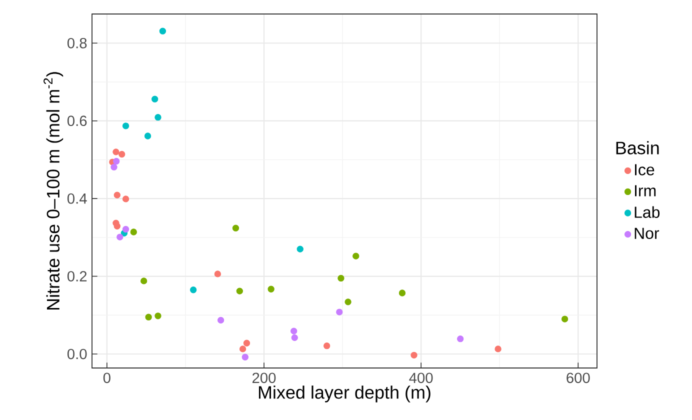 This screenshot has height=420, width=692. I want to click on x-tick-label: 200, so click(264, 378).